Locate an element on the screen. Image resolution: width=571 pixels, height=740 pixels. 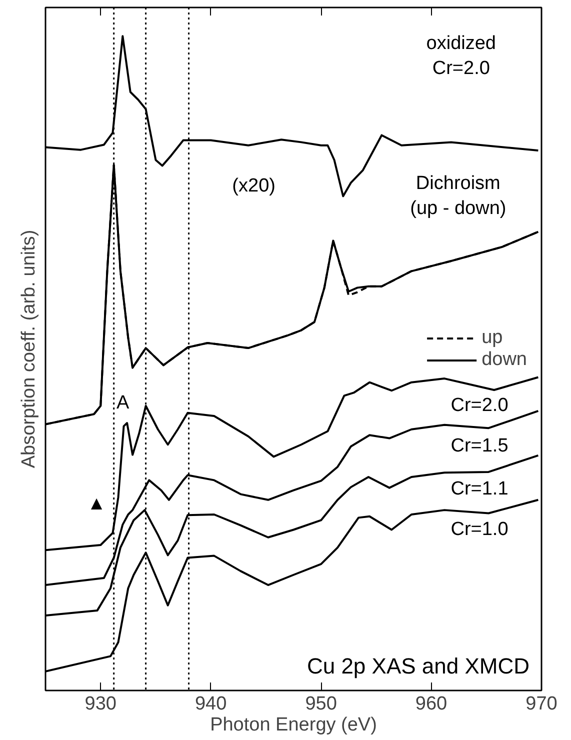
annotation: A is located at coordinates (123, 403).